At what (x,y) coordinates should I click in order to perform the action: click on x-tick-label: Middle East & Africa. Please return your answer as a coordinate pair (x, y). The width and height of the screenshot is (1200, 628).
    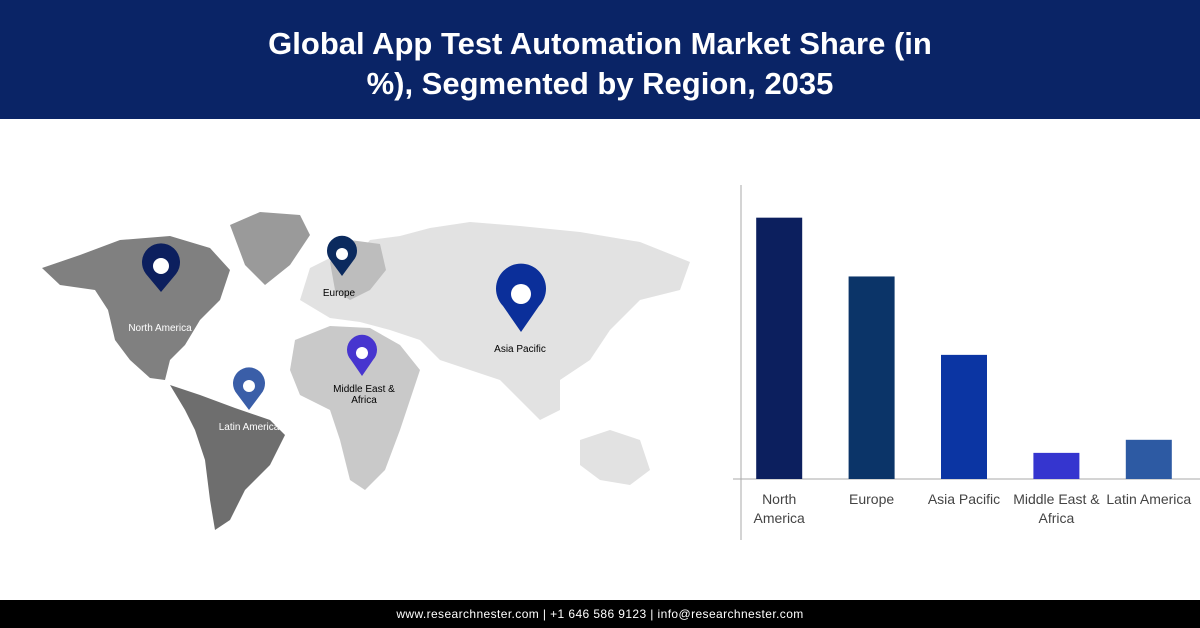
    Looking at the image, I should click on (1056, 508).